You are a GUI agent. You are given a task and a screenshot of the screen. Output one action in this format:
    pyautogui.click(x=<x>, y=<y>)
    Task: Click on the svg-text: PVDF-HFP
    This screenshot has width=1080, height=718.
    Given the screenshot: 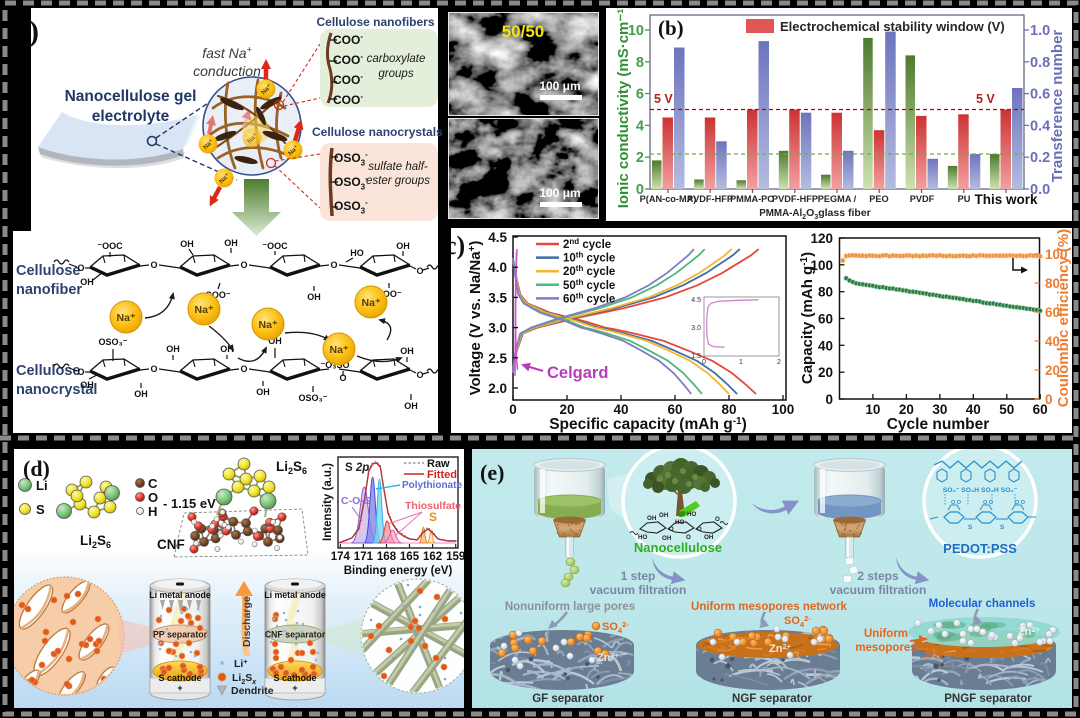 What is the action you would take?
    pyautogui.click(x=710, y=199)
    